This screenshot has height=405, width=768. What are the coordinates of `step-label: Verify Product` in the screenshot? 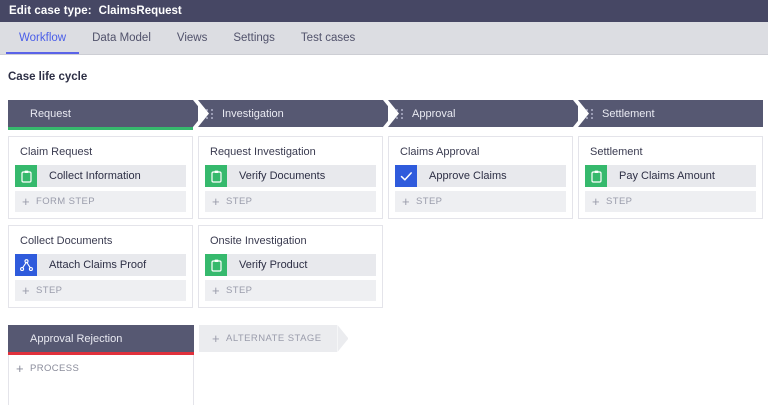 It's located at (273, 265).